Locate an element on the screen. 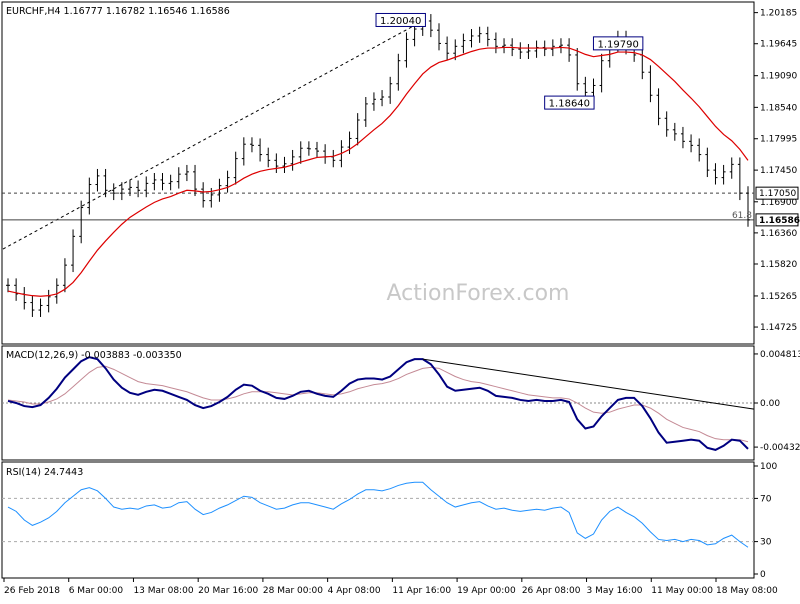 This screenshot has width=800, height=604. x-tick-label: 28 Mar 00:00 is located at coordinates (293, 591).